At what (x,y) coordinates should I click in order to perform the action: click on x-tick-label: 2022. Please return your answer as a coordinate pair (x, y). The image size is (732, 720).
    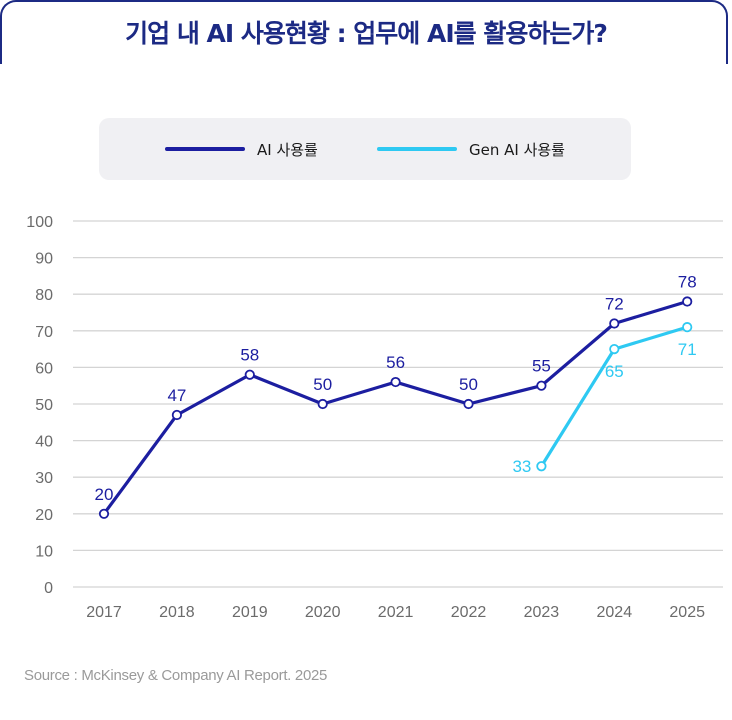
    Looking at the image, I should click on (469, 612).